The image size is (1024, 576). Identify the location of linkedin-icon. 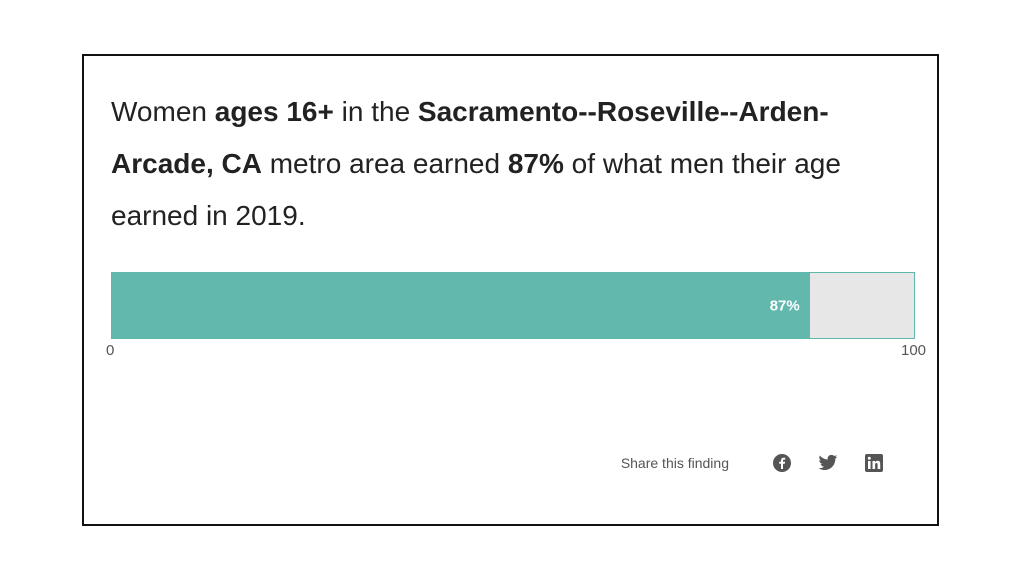
(874, 463).